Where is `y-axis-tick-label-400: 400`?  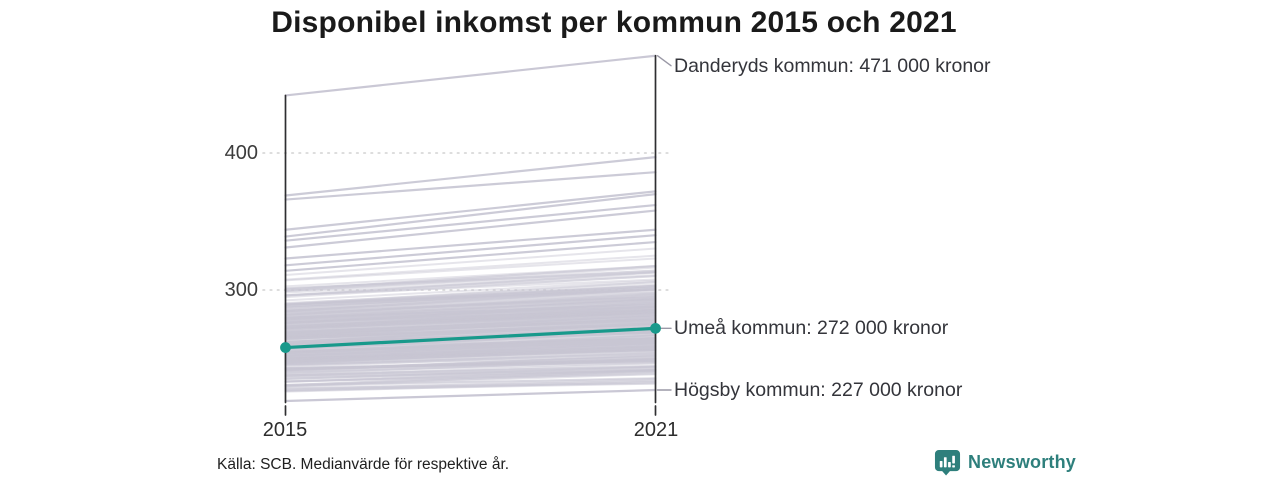
y-axis-tick-label-400: 400 is located at coordinates (241, 153).